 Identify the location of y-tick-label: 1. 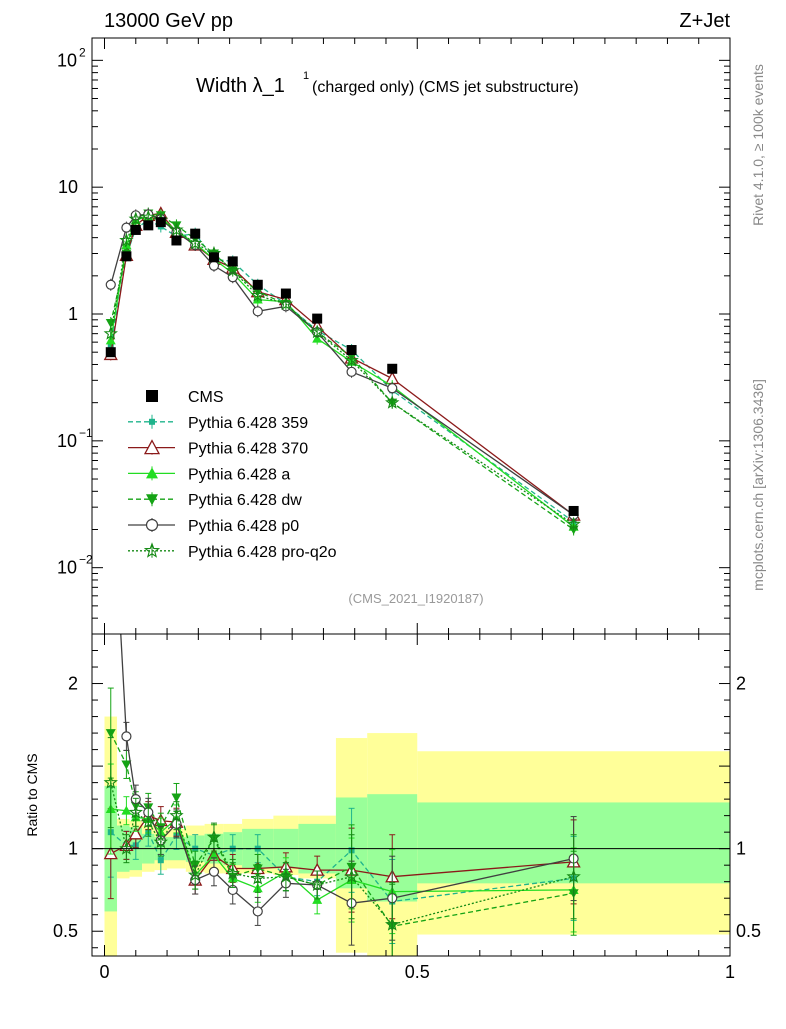
(73, 314).